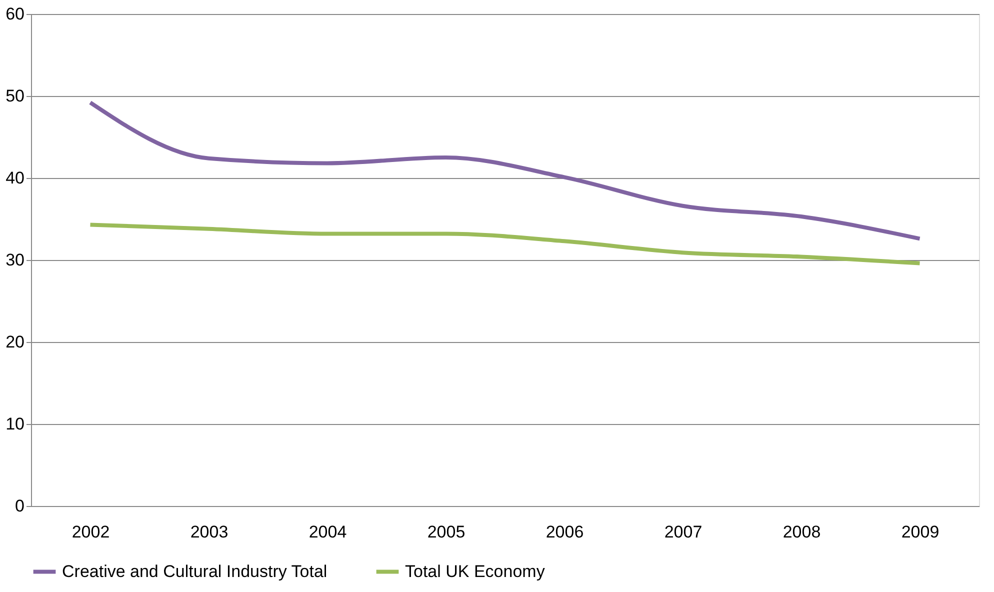 This screenshot has height=592, width=994. I want to click on legend-label: Total UK Economy, so click(475, 571).